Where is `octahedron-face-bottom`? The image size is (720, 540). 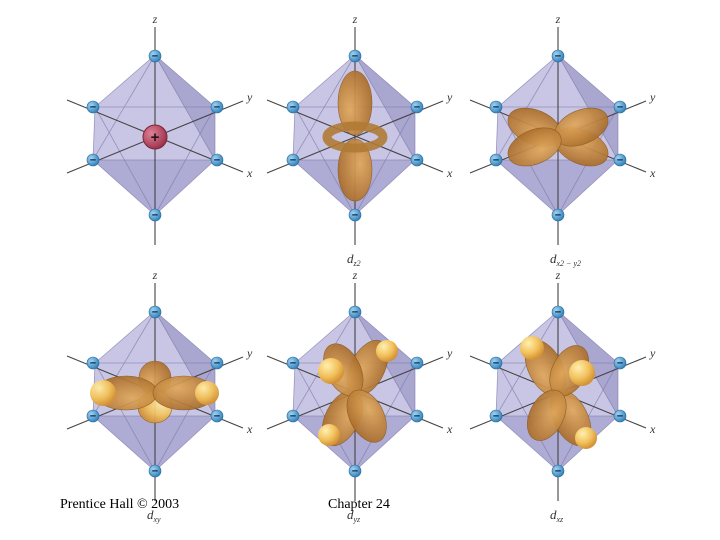 octahedron-face-bottom is located at coordinates (154, 187).